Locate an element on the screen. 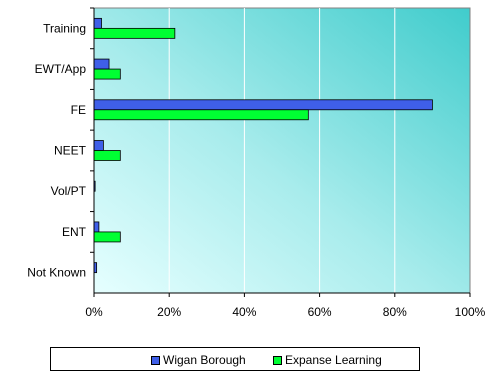 This screenshot has width=496, height=371. legend-swatch-expanse is located at coordinates (277, 360).